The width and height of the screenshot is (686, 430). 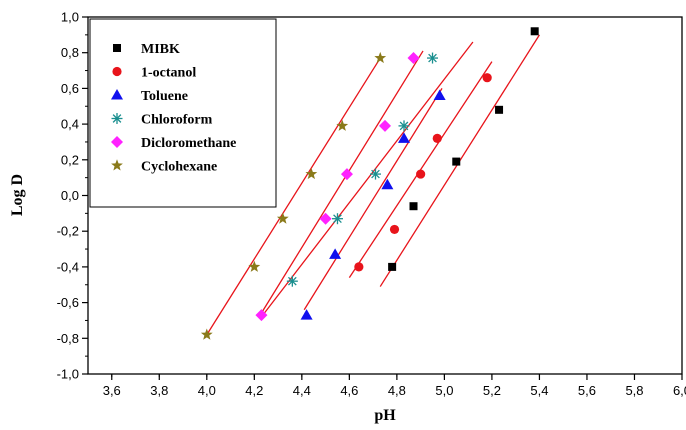 I want to click on y-axis-label: Log D, so click(x=17, y=195).